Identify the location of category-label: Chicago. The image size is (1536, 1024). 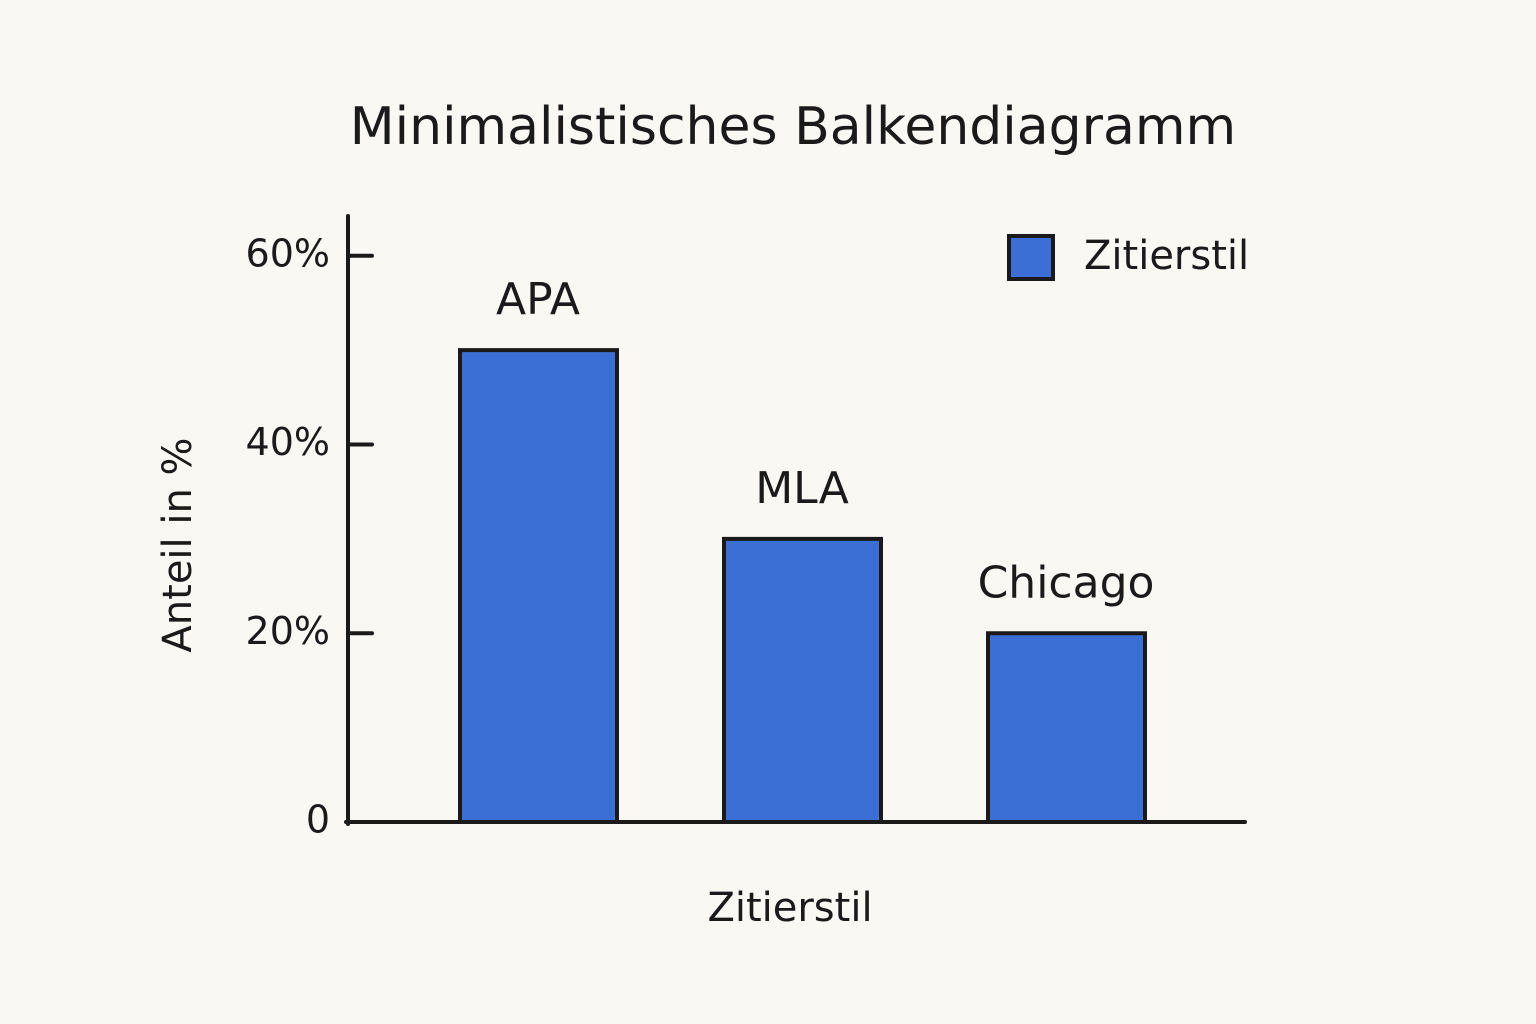
(1066, 582).